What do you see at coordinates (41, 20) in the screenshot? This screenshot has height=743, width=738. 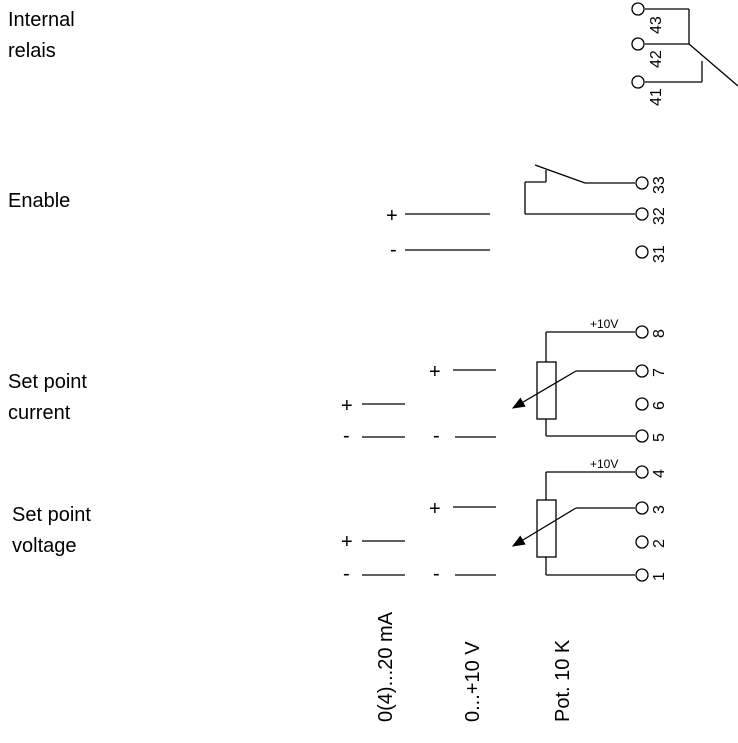 I see `internal-relais-label-1: Internal` at bounding box center [41, 20].